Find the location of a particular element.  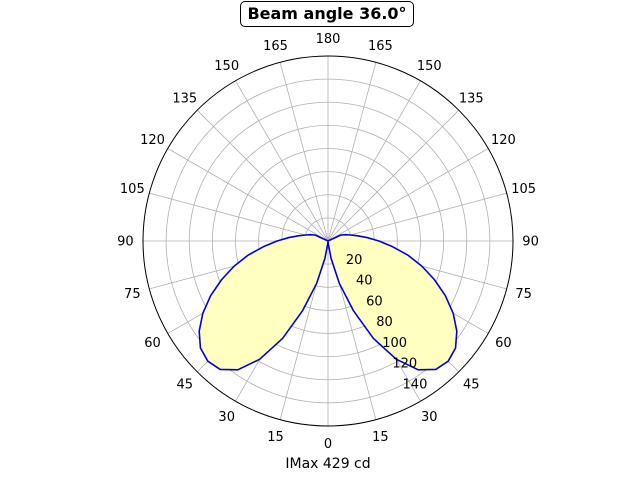

radial-tick-label: 140 is located at coordinates (415, 384).